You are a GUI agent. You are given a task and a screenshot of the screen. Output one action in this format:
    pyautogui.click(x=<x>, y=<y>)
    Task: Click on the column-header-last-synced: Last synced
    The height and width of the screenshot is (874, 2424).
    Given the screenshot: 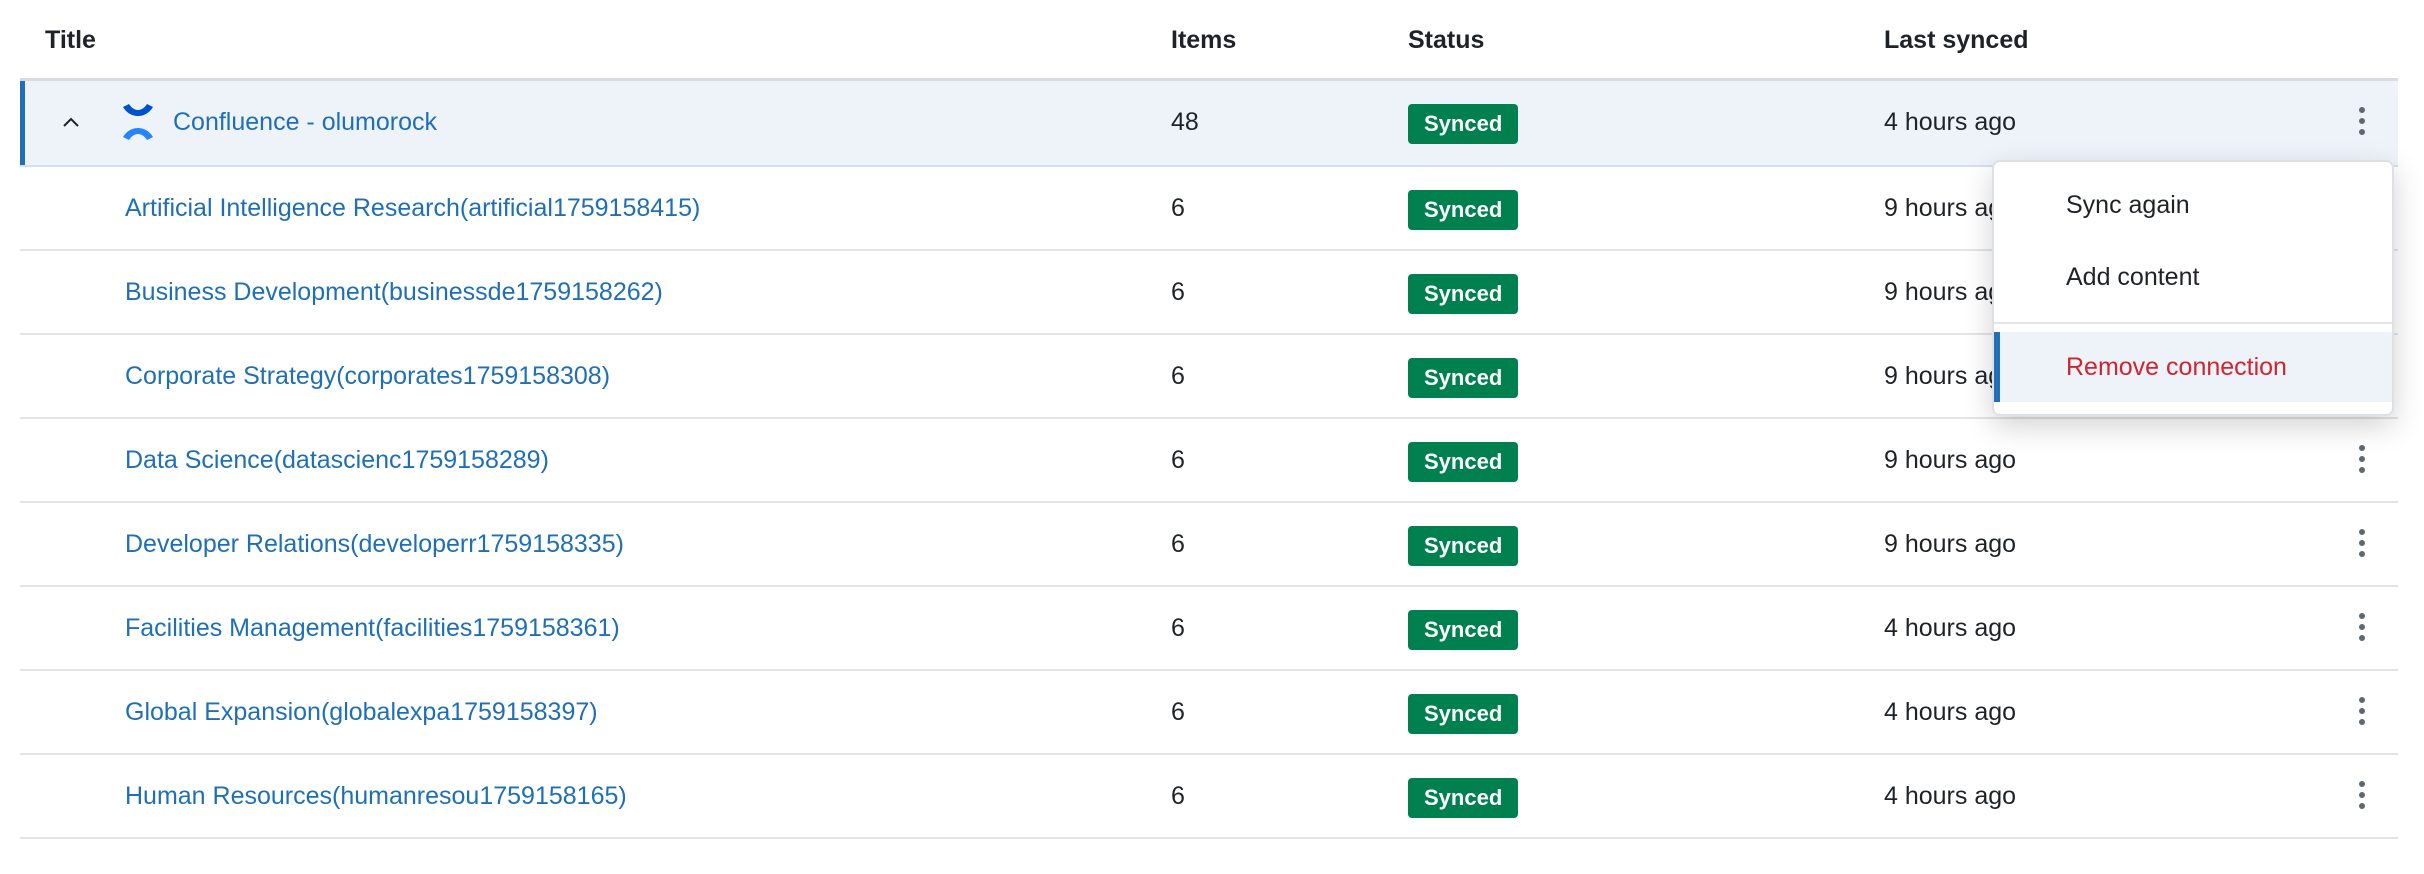 What is the action you would take?
    pyautogui.click(x=1956, y=40)
    